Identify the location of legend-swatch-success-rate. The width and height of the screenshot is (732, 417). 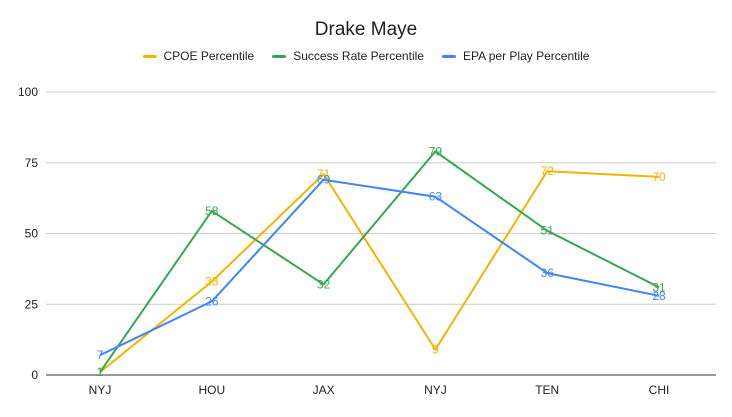
(279, 56).